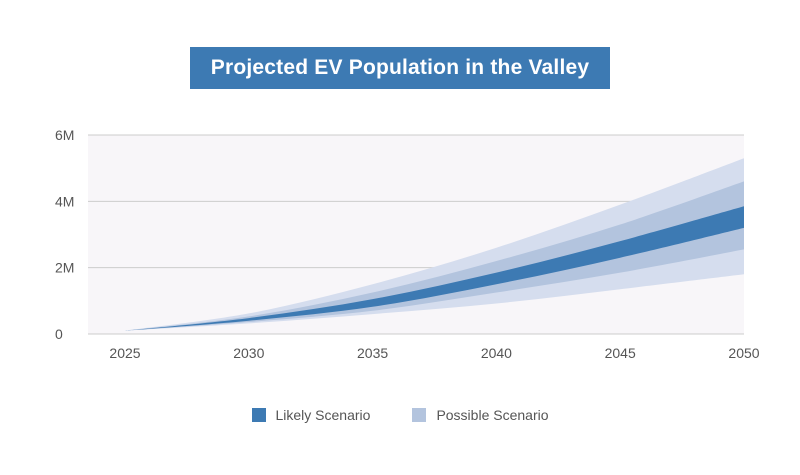 This screenshot has height=475, width=800. What do you see at coordinates (248, 353) in the screenshot?
I see `x-tick-label-1: 2030` at bounding box center [248, 353].